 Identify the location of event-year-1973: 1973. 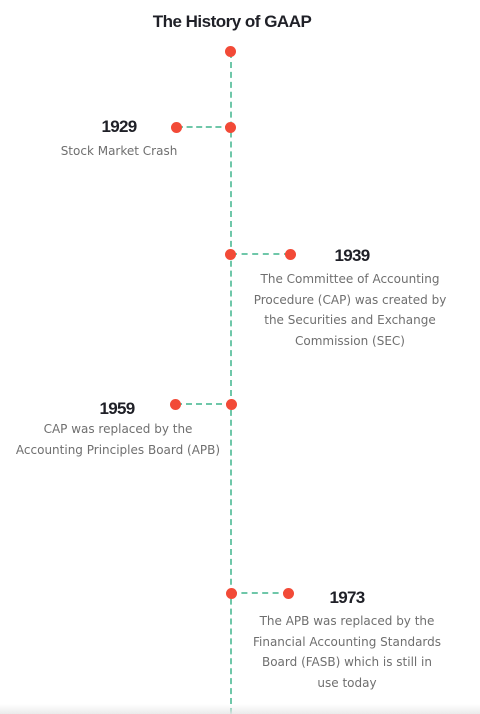
(347, 597).